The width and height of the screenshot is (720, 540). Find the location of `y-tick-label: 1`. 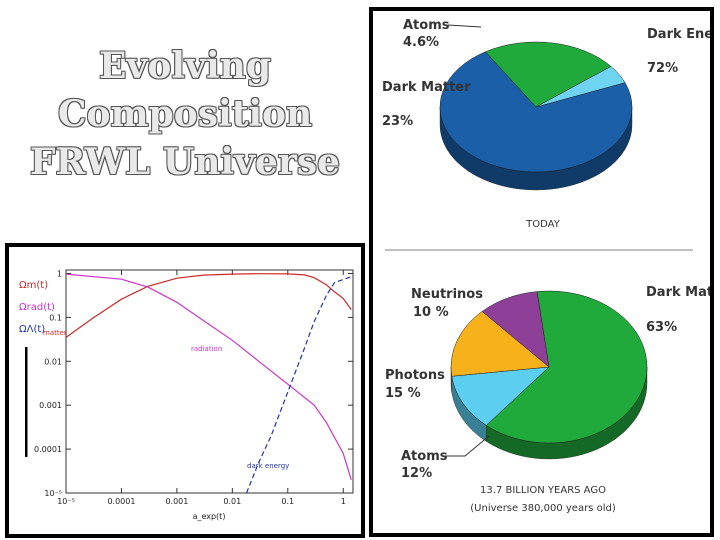

y-tick-label: 1 is located at coordinates (59, 273).